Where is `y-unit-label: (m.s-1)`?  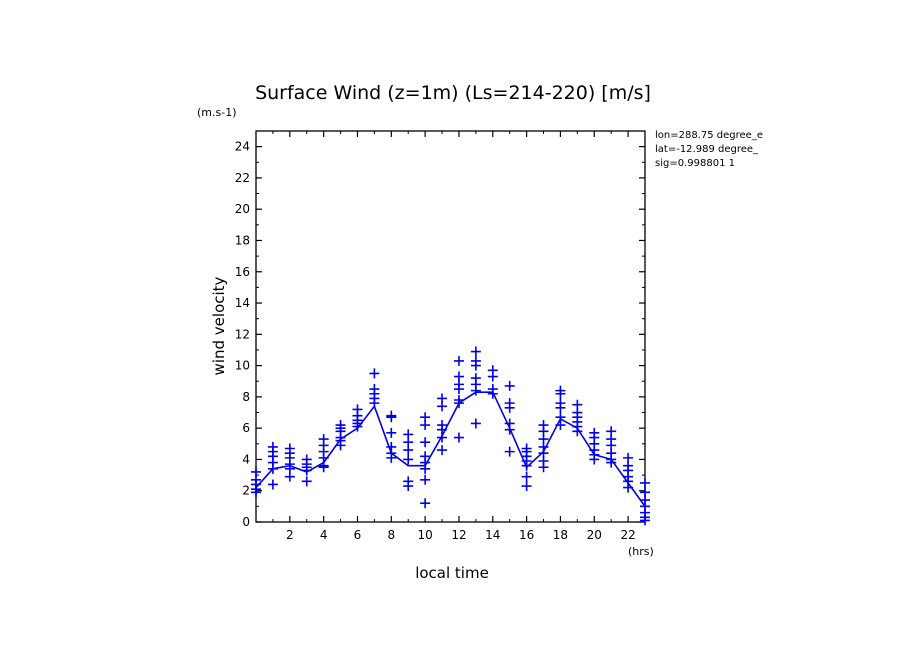 y-unit-label: (m.s-1) is located at coordinates (217, 112).